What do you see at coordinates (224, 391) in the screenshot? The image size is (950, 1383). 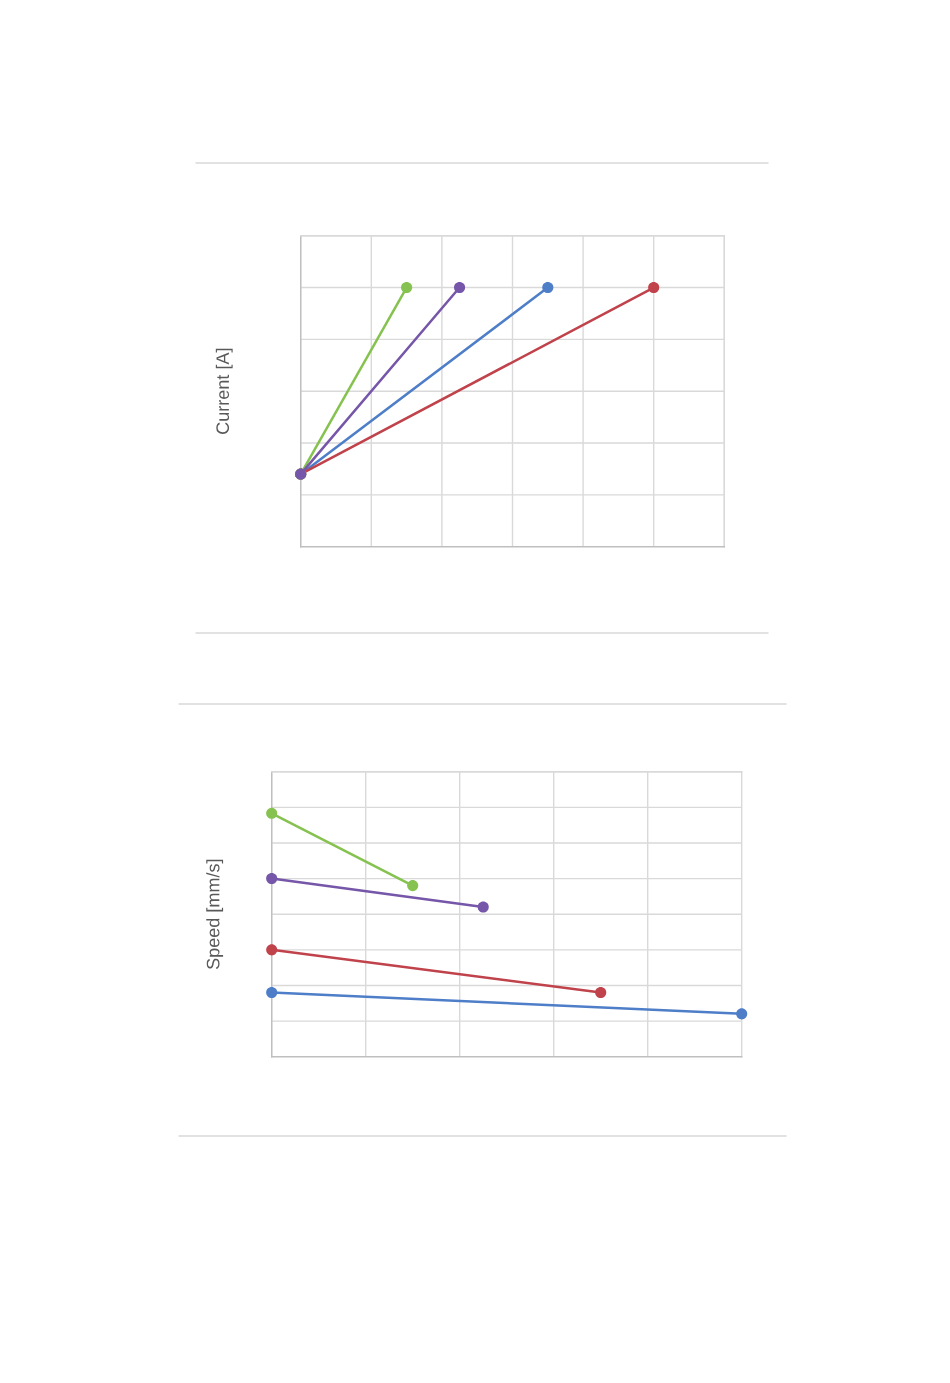 I see `y-axis-title: Current [A]` at bounding box center [224, 391].